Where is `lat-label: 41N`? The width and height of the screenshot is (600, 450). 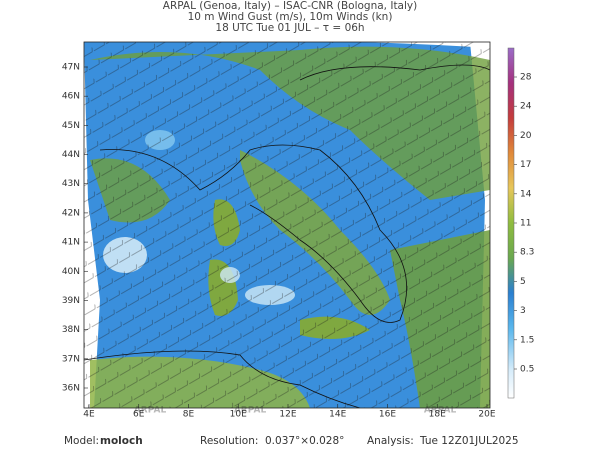
lat-label: 41N is located at coordinates (71, 243).